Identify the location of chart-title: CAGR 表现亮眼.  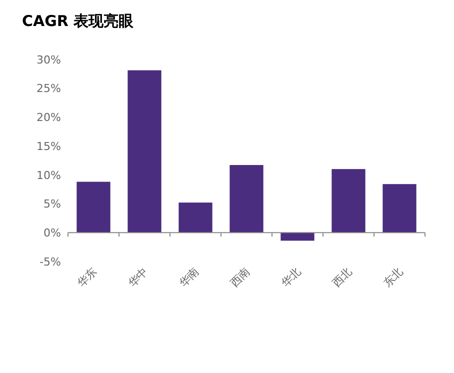
(78, 21).